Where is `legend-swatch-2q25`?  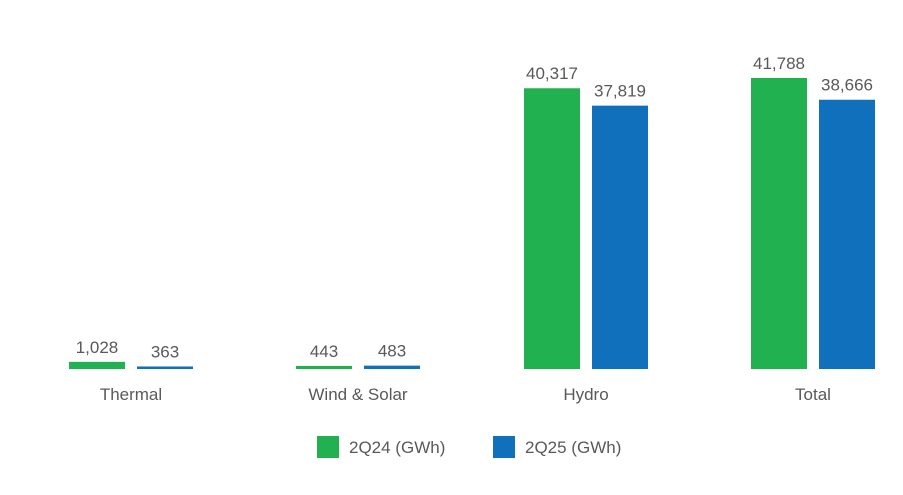 legend-swatch-2q25 is located at coordinates (504, 447).